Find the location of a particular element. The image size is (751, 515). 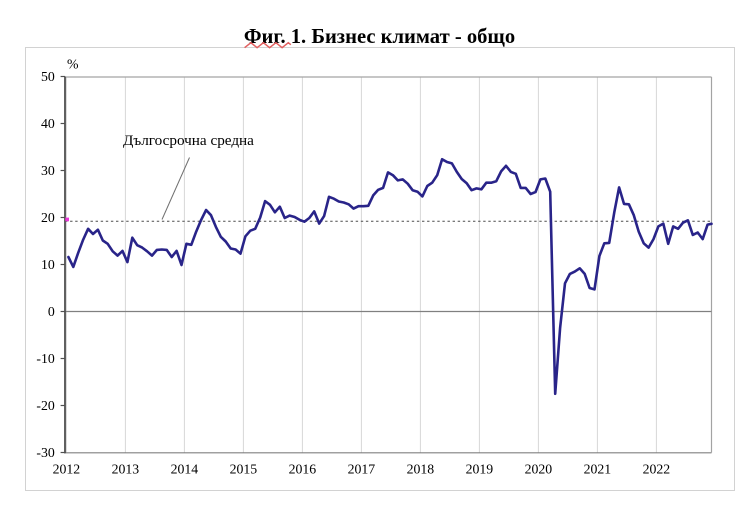

svg-text: 2017 is located at coordinates (362, 469).